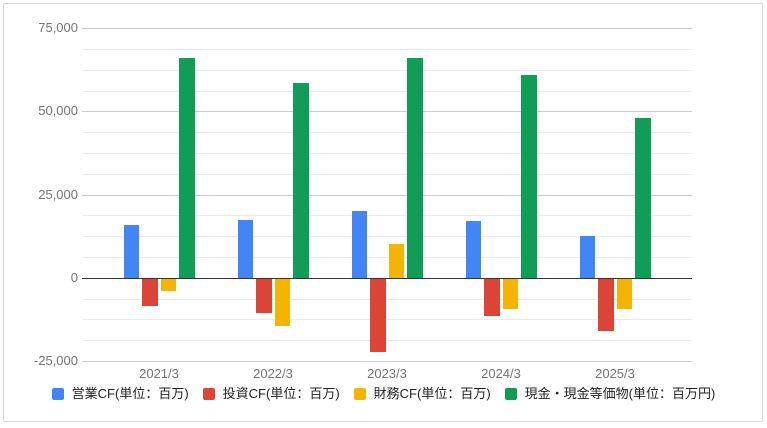 This screenshot has width=767, height=428. I want to click on legend-item-series2: 財務CF(単位：百万), so click(422, 393).